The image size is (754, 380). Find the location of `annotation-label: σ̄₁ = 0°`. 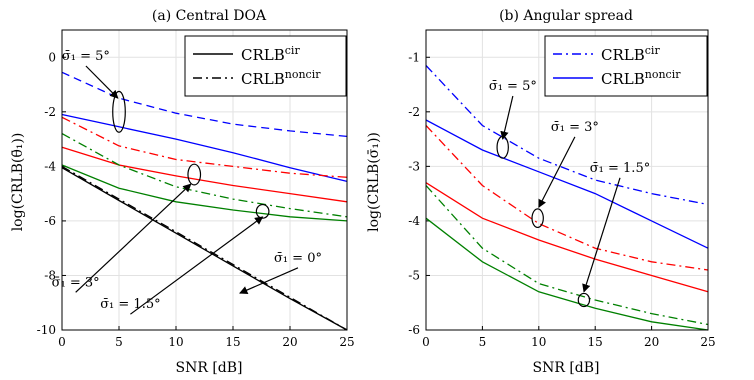

annotation-label: σ̄₁ = 0° is located at coordinates (298, 258).